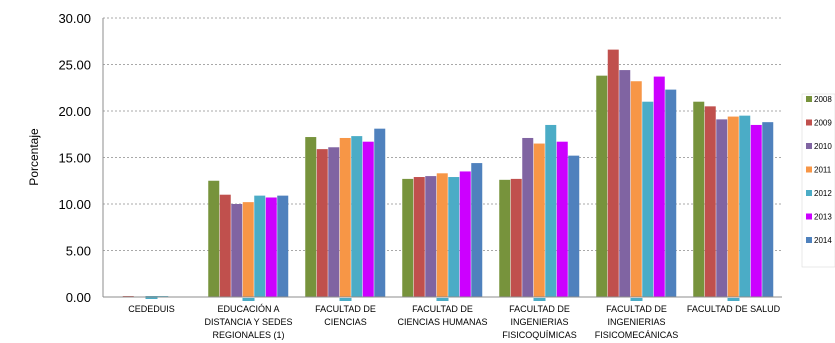  What do you see at coordinates (74, 111) in the screenshot?
I see `y-tick-label: 20.00` at bounding box center [74, 111].